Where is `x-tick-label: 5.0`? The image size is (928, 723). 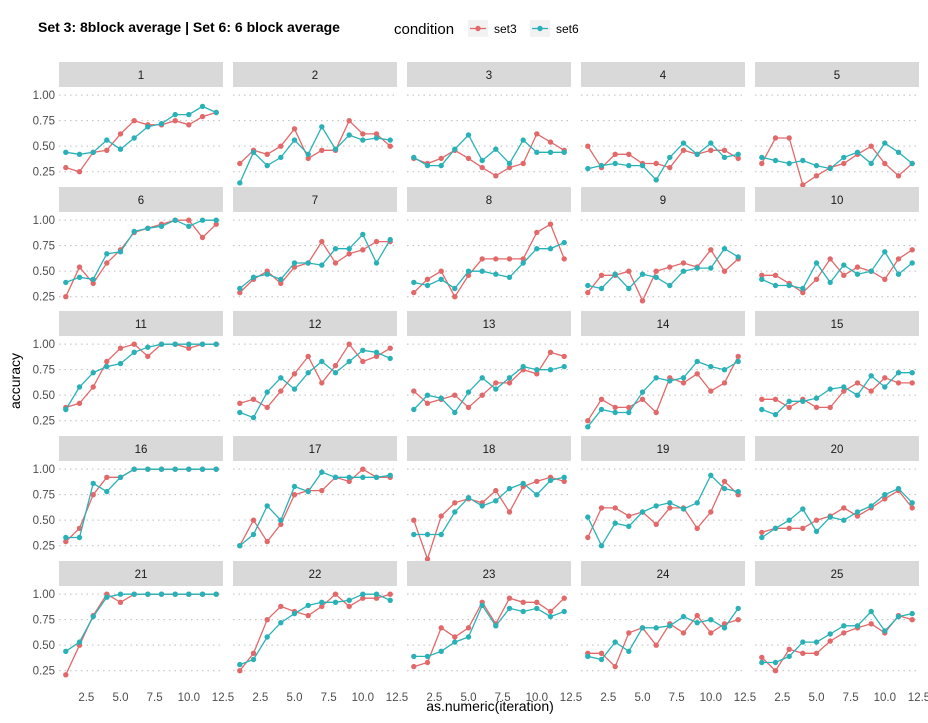 x-tick-label: 5.0 is located at coordinates (469, 698).